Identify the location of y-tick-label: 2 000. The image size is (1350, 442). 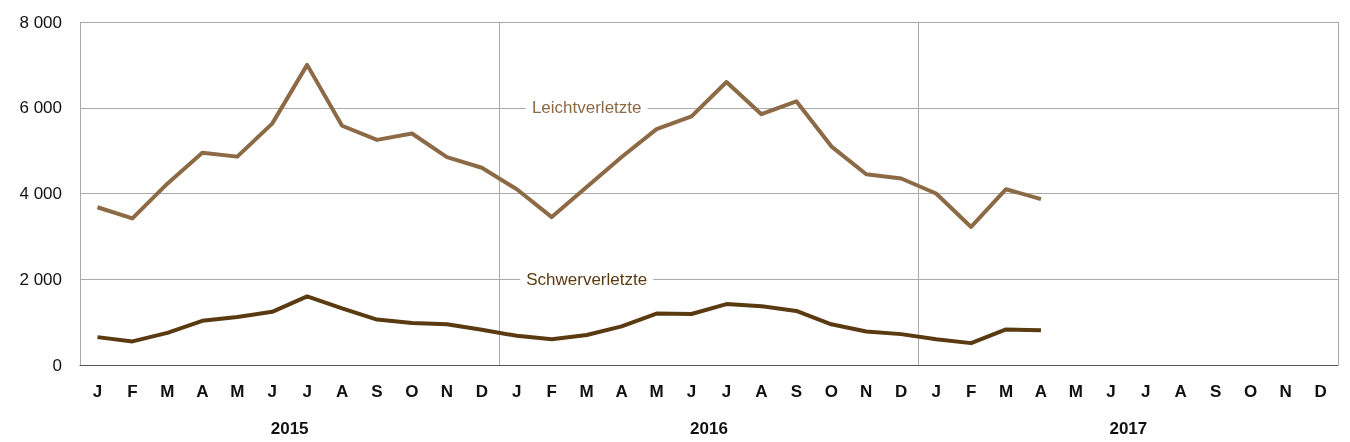
(40, 279).